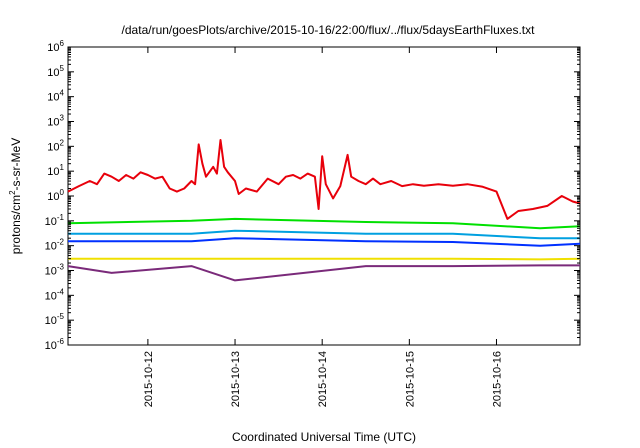 The height and width of the screenshot is (448, 640). What do you see at coordinates (55, 96) in the screenshot?
I see `y-tick-label: 10⁴` at bounding box center [55, 96].